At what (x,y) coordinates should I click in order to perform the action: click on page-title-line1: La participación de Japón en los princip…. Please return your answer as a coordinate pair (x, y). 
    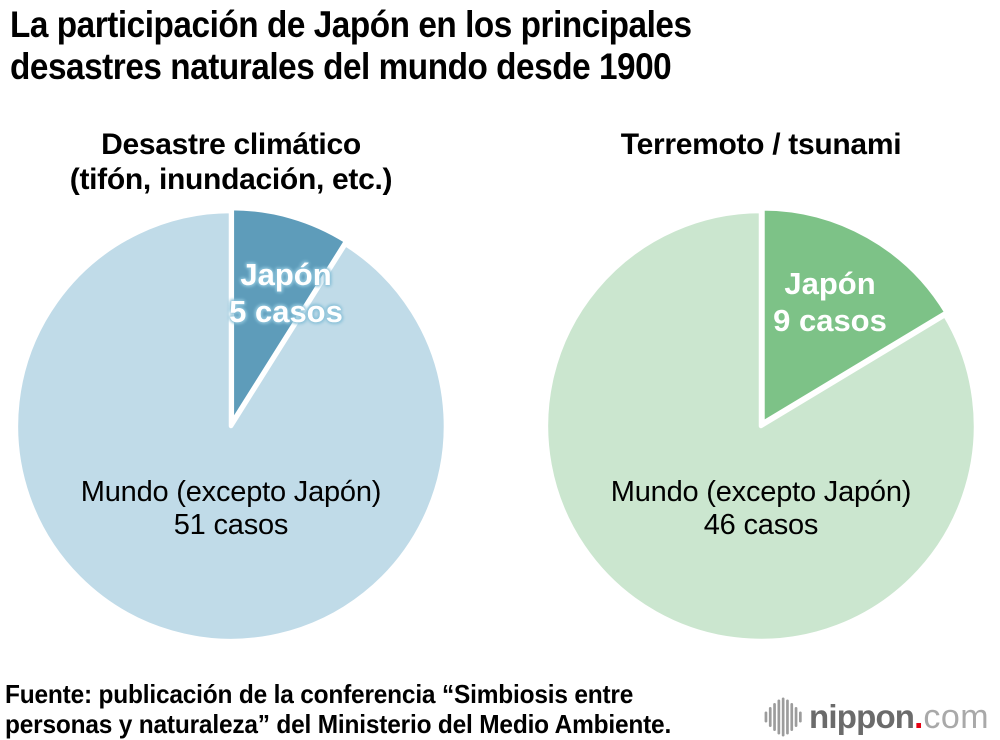
    Looking at the image, I should click on (351, 24).